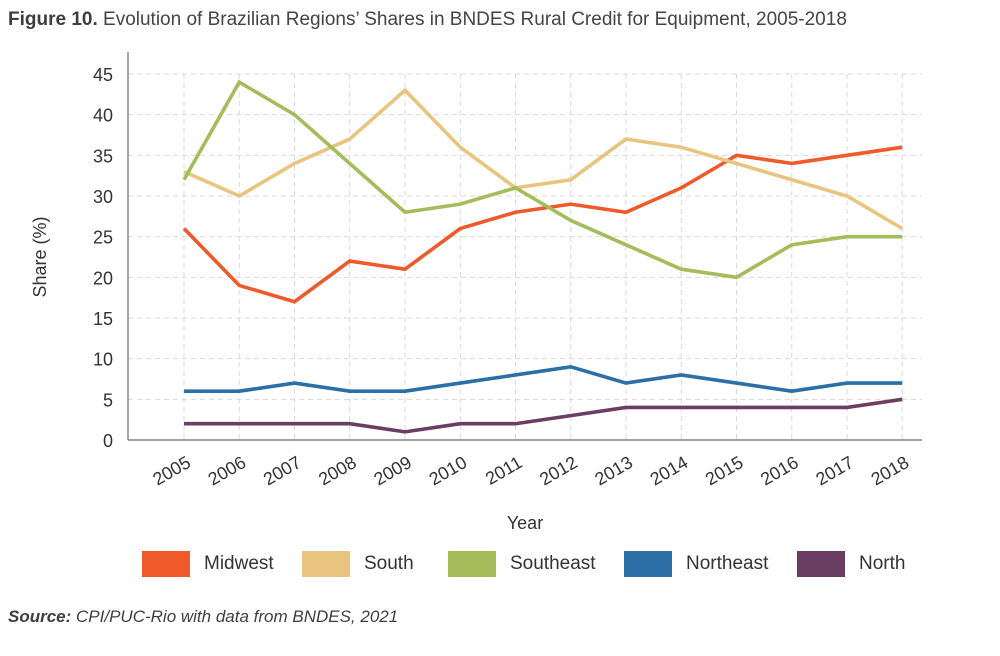 Image resolution: width=1000 pixels, height=656 pixels. I want to click on legend-label: Midwest, so click(239, 563).